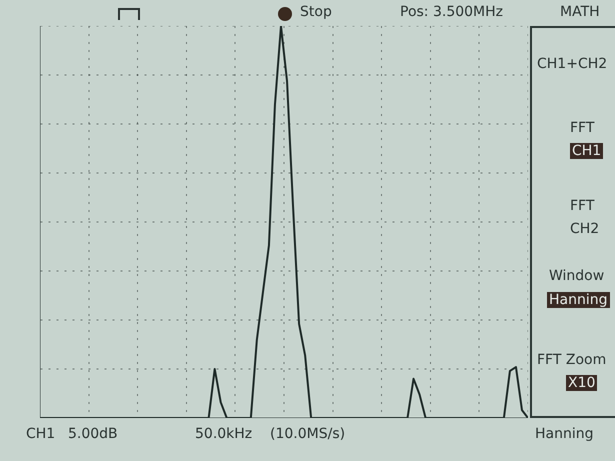 The height and width of the screenshot is (461, 615). Describe the element at coordinates (223, 434) in the screenshot. I see `text: 50.0kHz` at that location.